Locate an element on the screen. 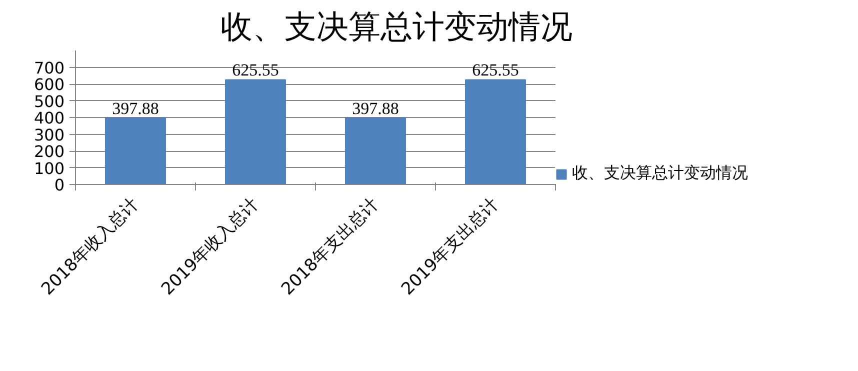  y-tick-label: 100 is located at coordinates (49, 168).